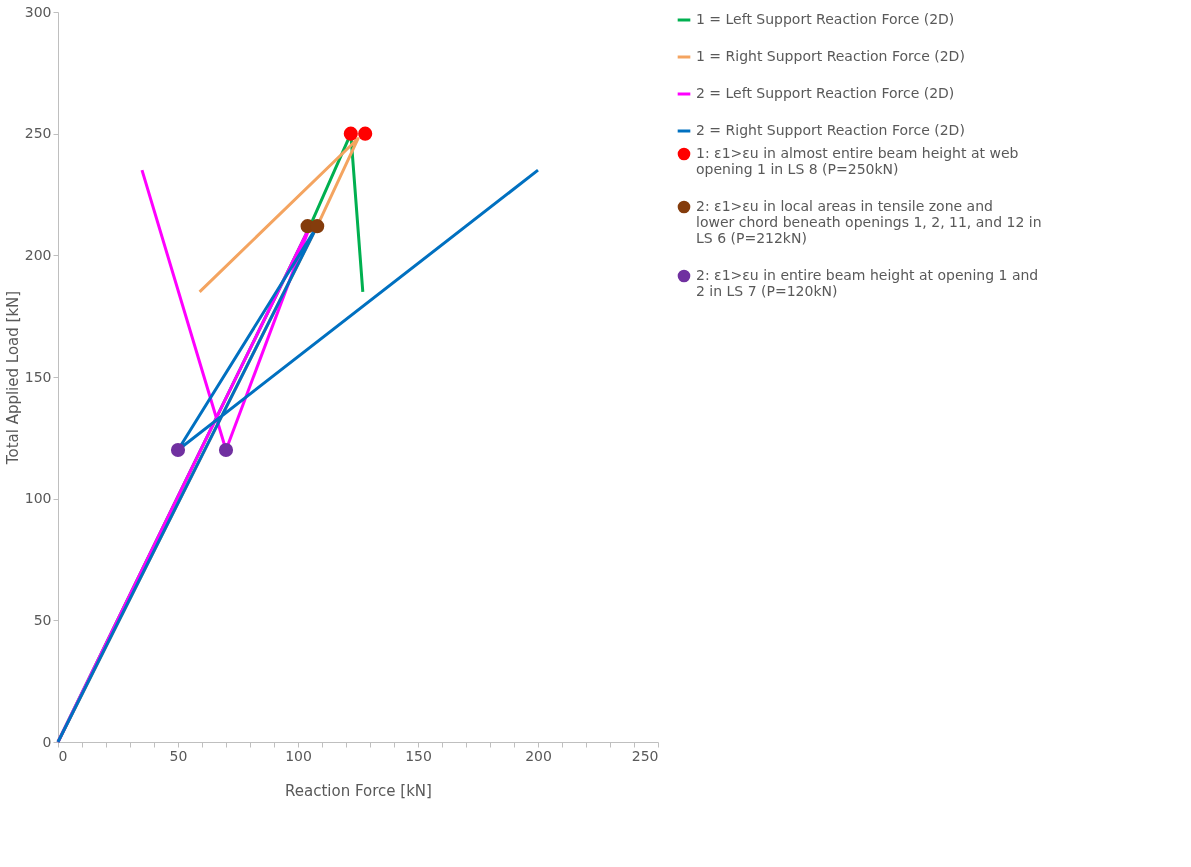 Image resolution: width=1191 pixels, height=867 pixels. I want to click on y-tick-label: 150, so click(38, 376).